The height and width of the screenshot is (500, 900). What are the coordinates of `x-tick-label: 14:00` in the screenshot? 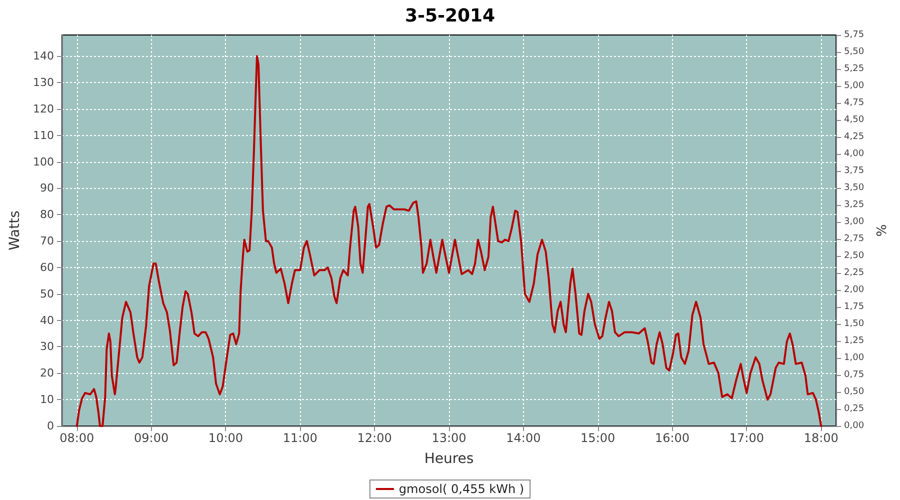 It's located at (523, 438).